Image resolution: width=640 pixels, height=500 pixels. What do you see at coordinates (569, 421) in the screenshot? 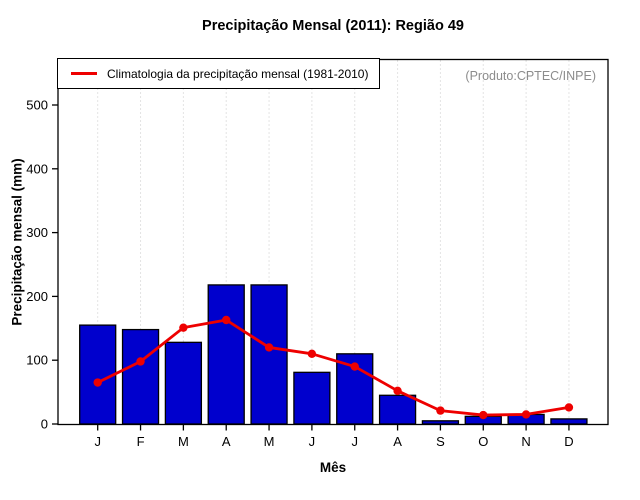
I see `bar-month-D11` at bounding box center [569, 421].